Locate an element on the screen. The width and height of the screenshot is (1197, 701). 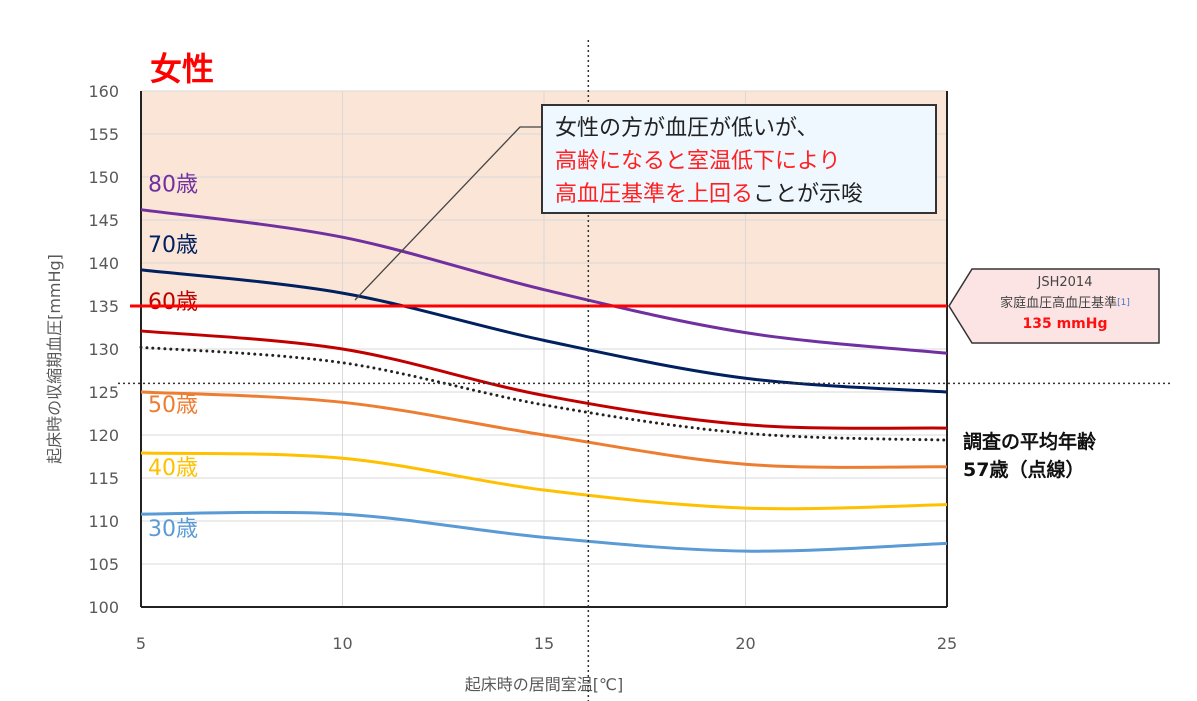
y-tick-label: 110 is located at coordinates (103, 521).